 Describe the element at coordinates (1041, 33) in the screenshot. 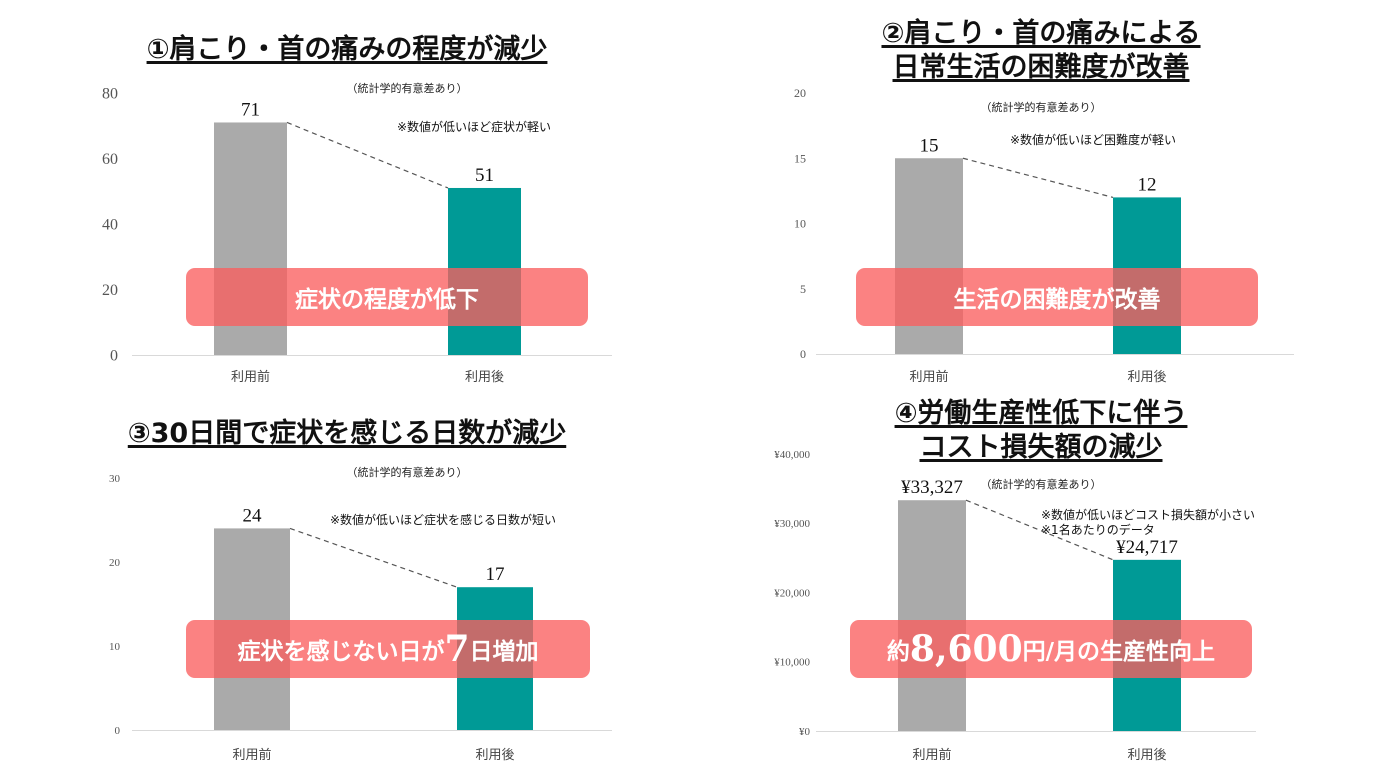

I see `title-line: ②肩こり・首の痛みによる` at that location.